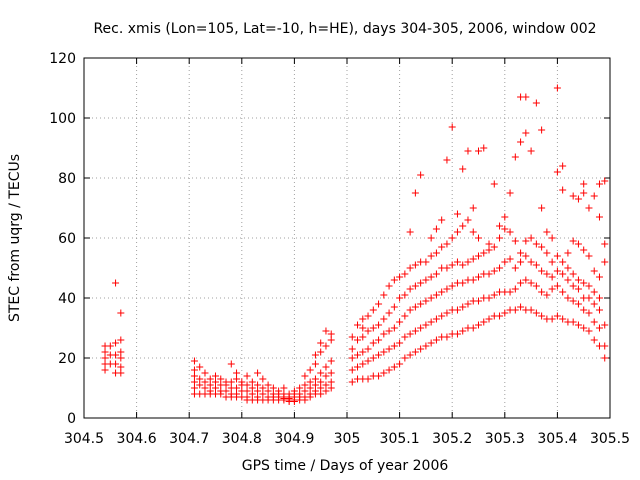  I want to click on x-tick-label: 305.4, so click(557, 439).